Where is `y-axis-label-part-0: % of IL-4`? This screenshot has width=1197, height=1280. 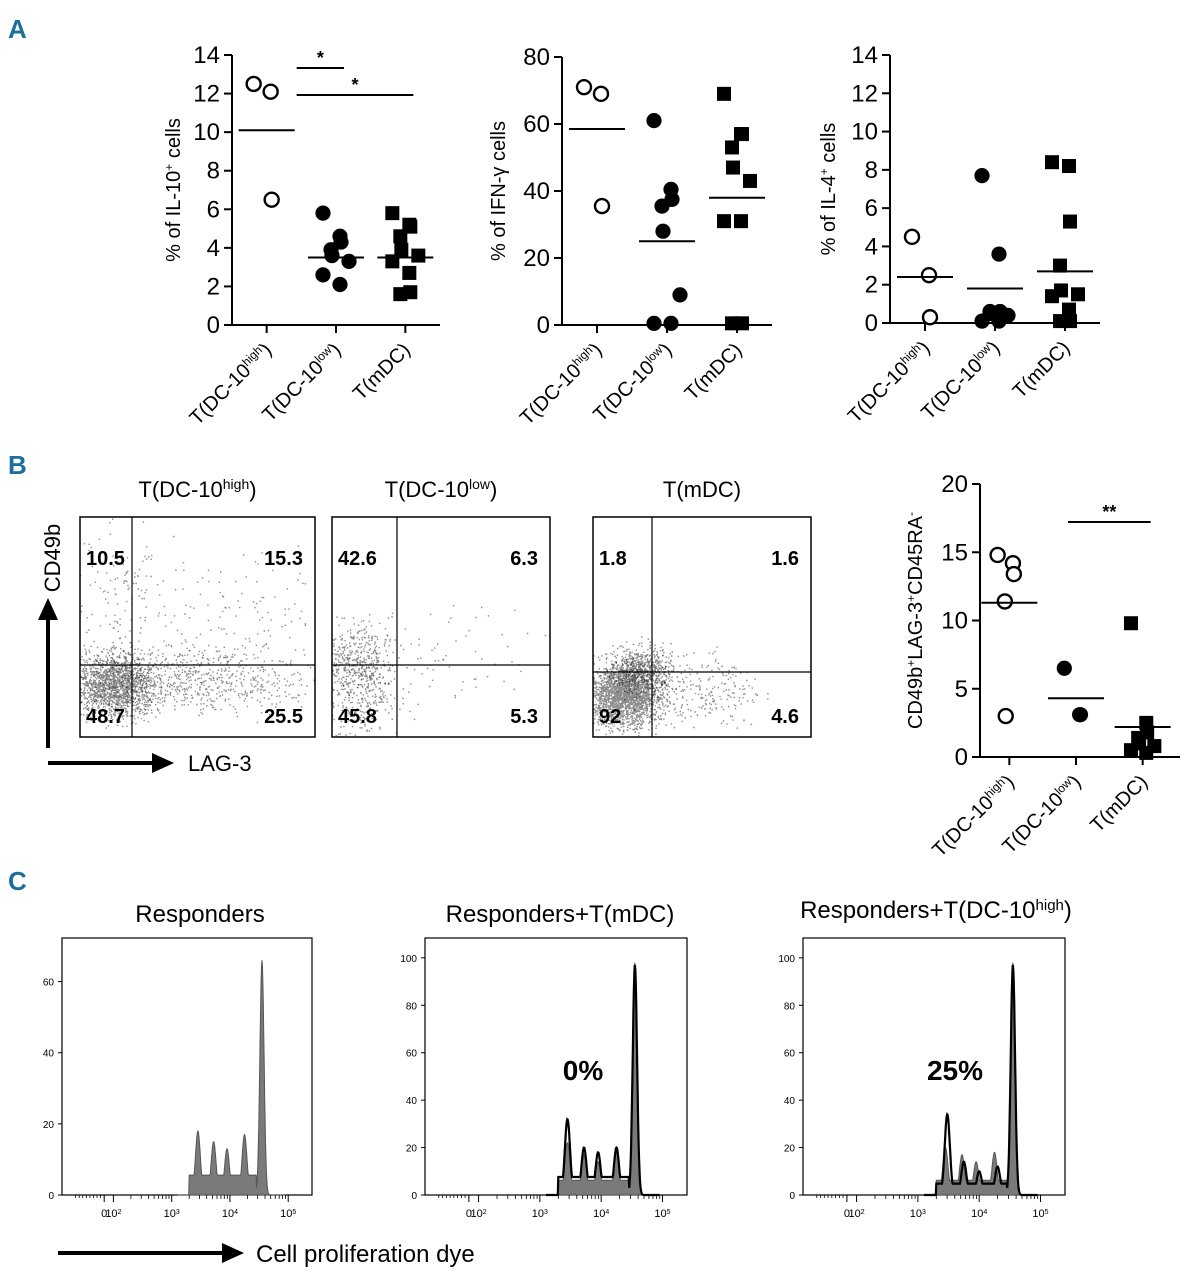 y-axis-label-part-0: % of IL-4 is located at coordinates (829, 215).